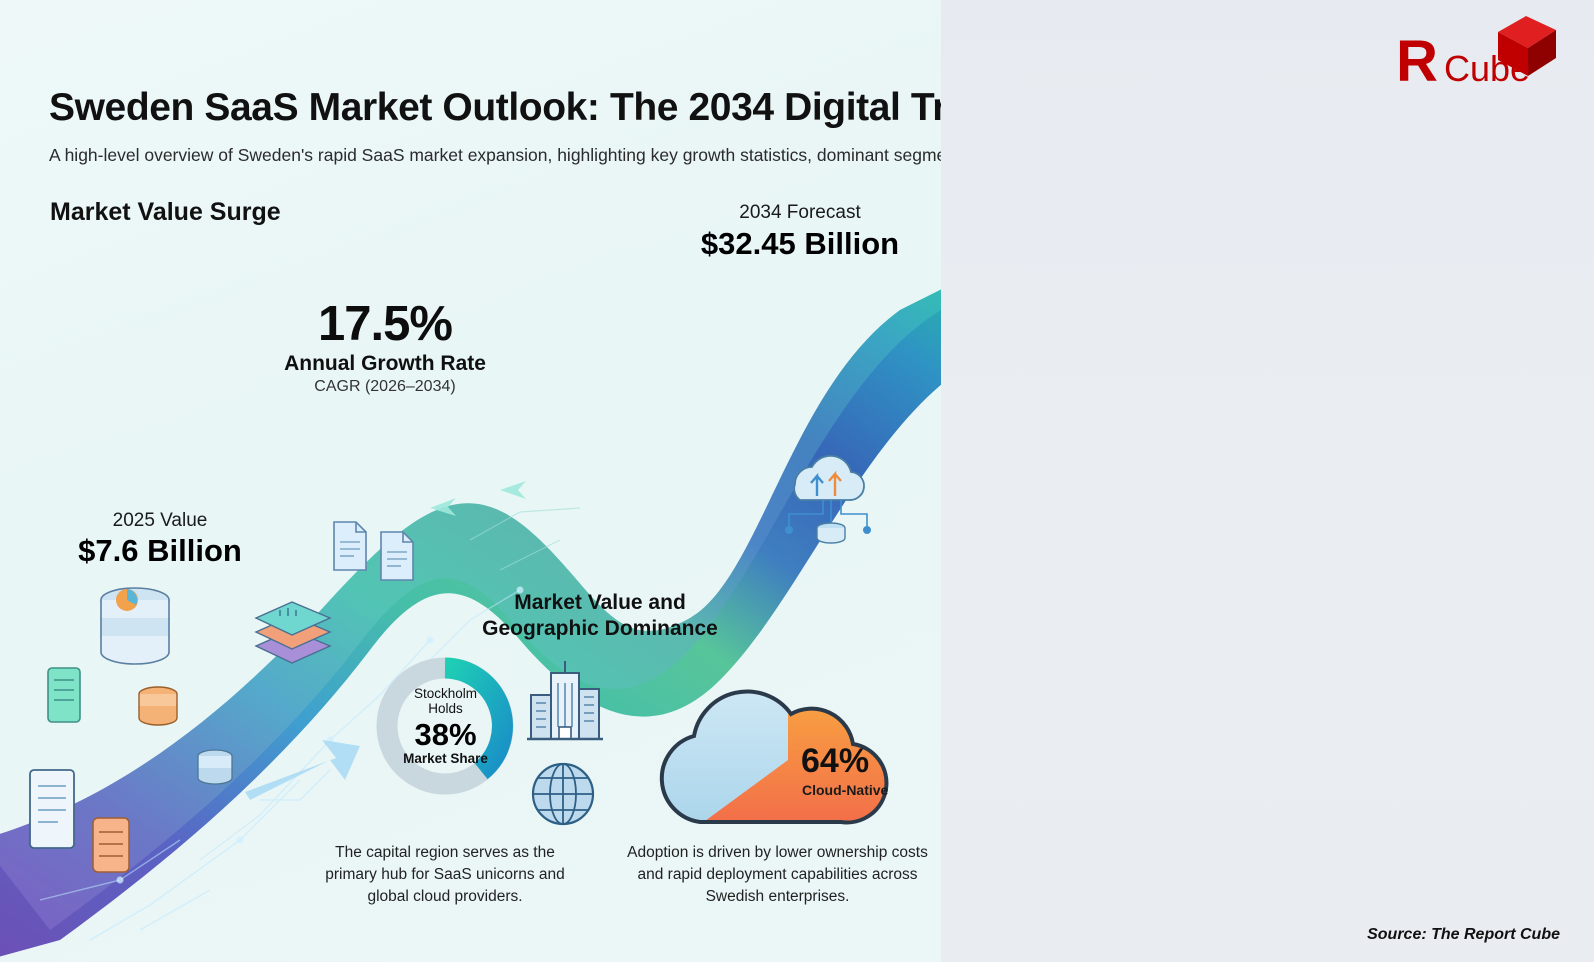 The height and width of the screenshot is (962, 1594). What do you see at coordinates (165, 212) in the screenshot?
I see `section-title-market-value-surge: Market Value Surge` at bounding box center [165, 212].